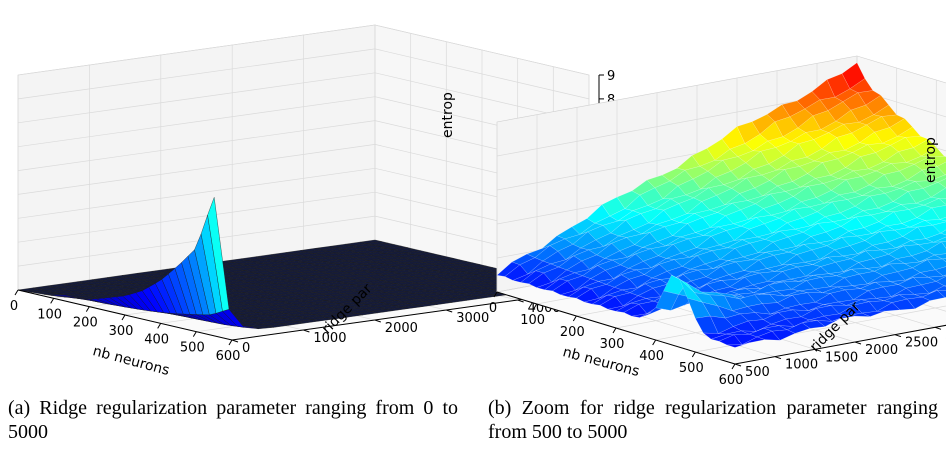  What do you see at coordinates (448, 115) in the screenshot?
I see `panel-a-z-axis-label: entrop` at bounding box center [448, 115].